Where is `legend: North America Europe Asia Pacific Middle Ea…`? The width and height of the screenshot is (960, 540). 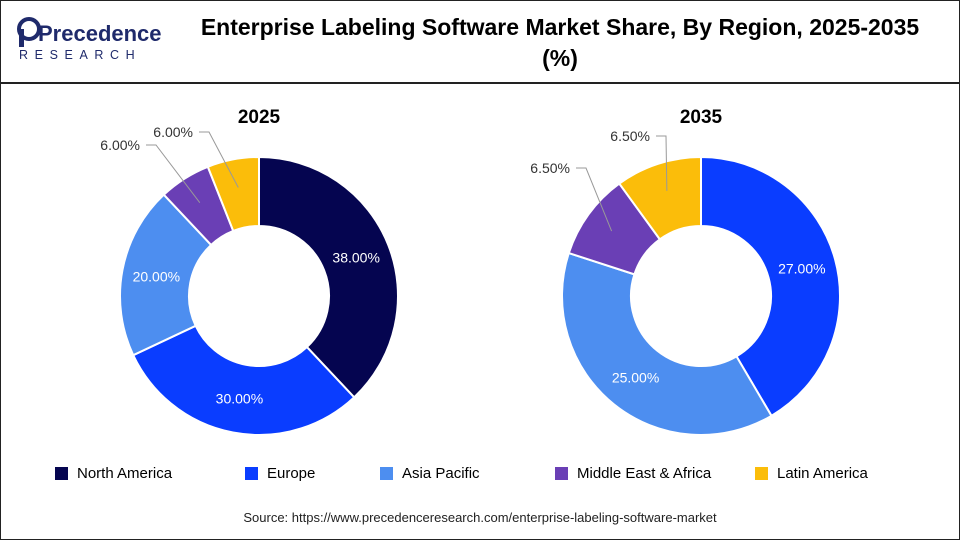 legend: North America Europe Asia Pacific Middle Ea… is located at coordinates (480, 475).